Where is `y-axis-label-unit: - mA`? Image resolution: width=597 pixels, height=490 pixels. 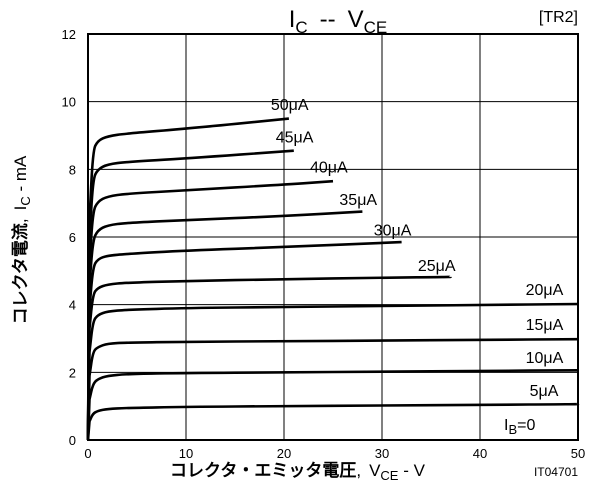
y-axis-label-unit: - mA is located at coordinates (20, 175).